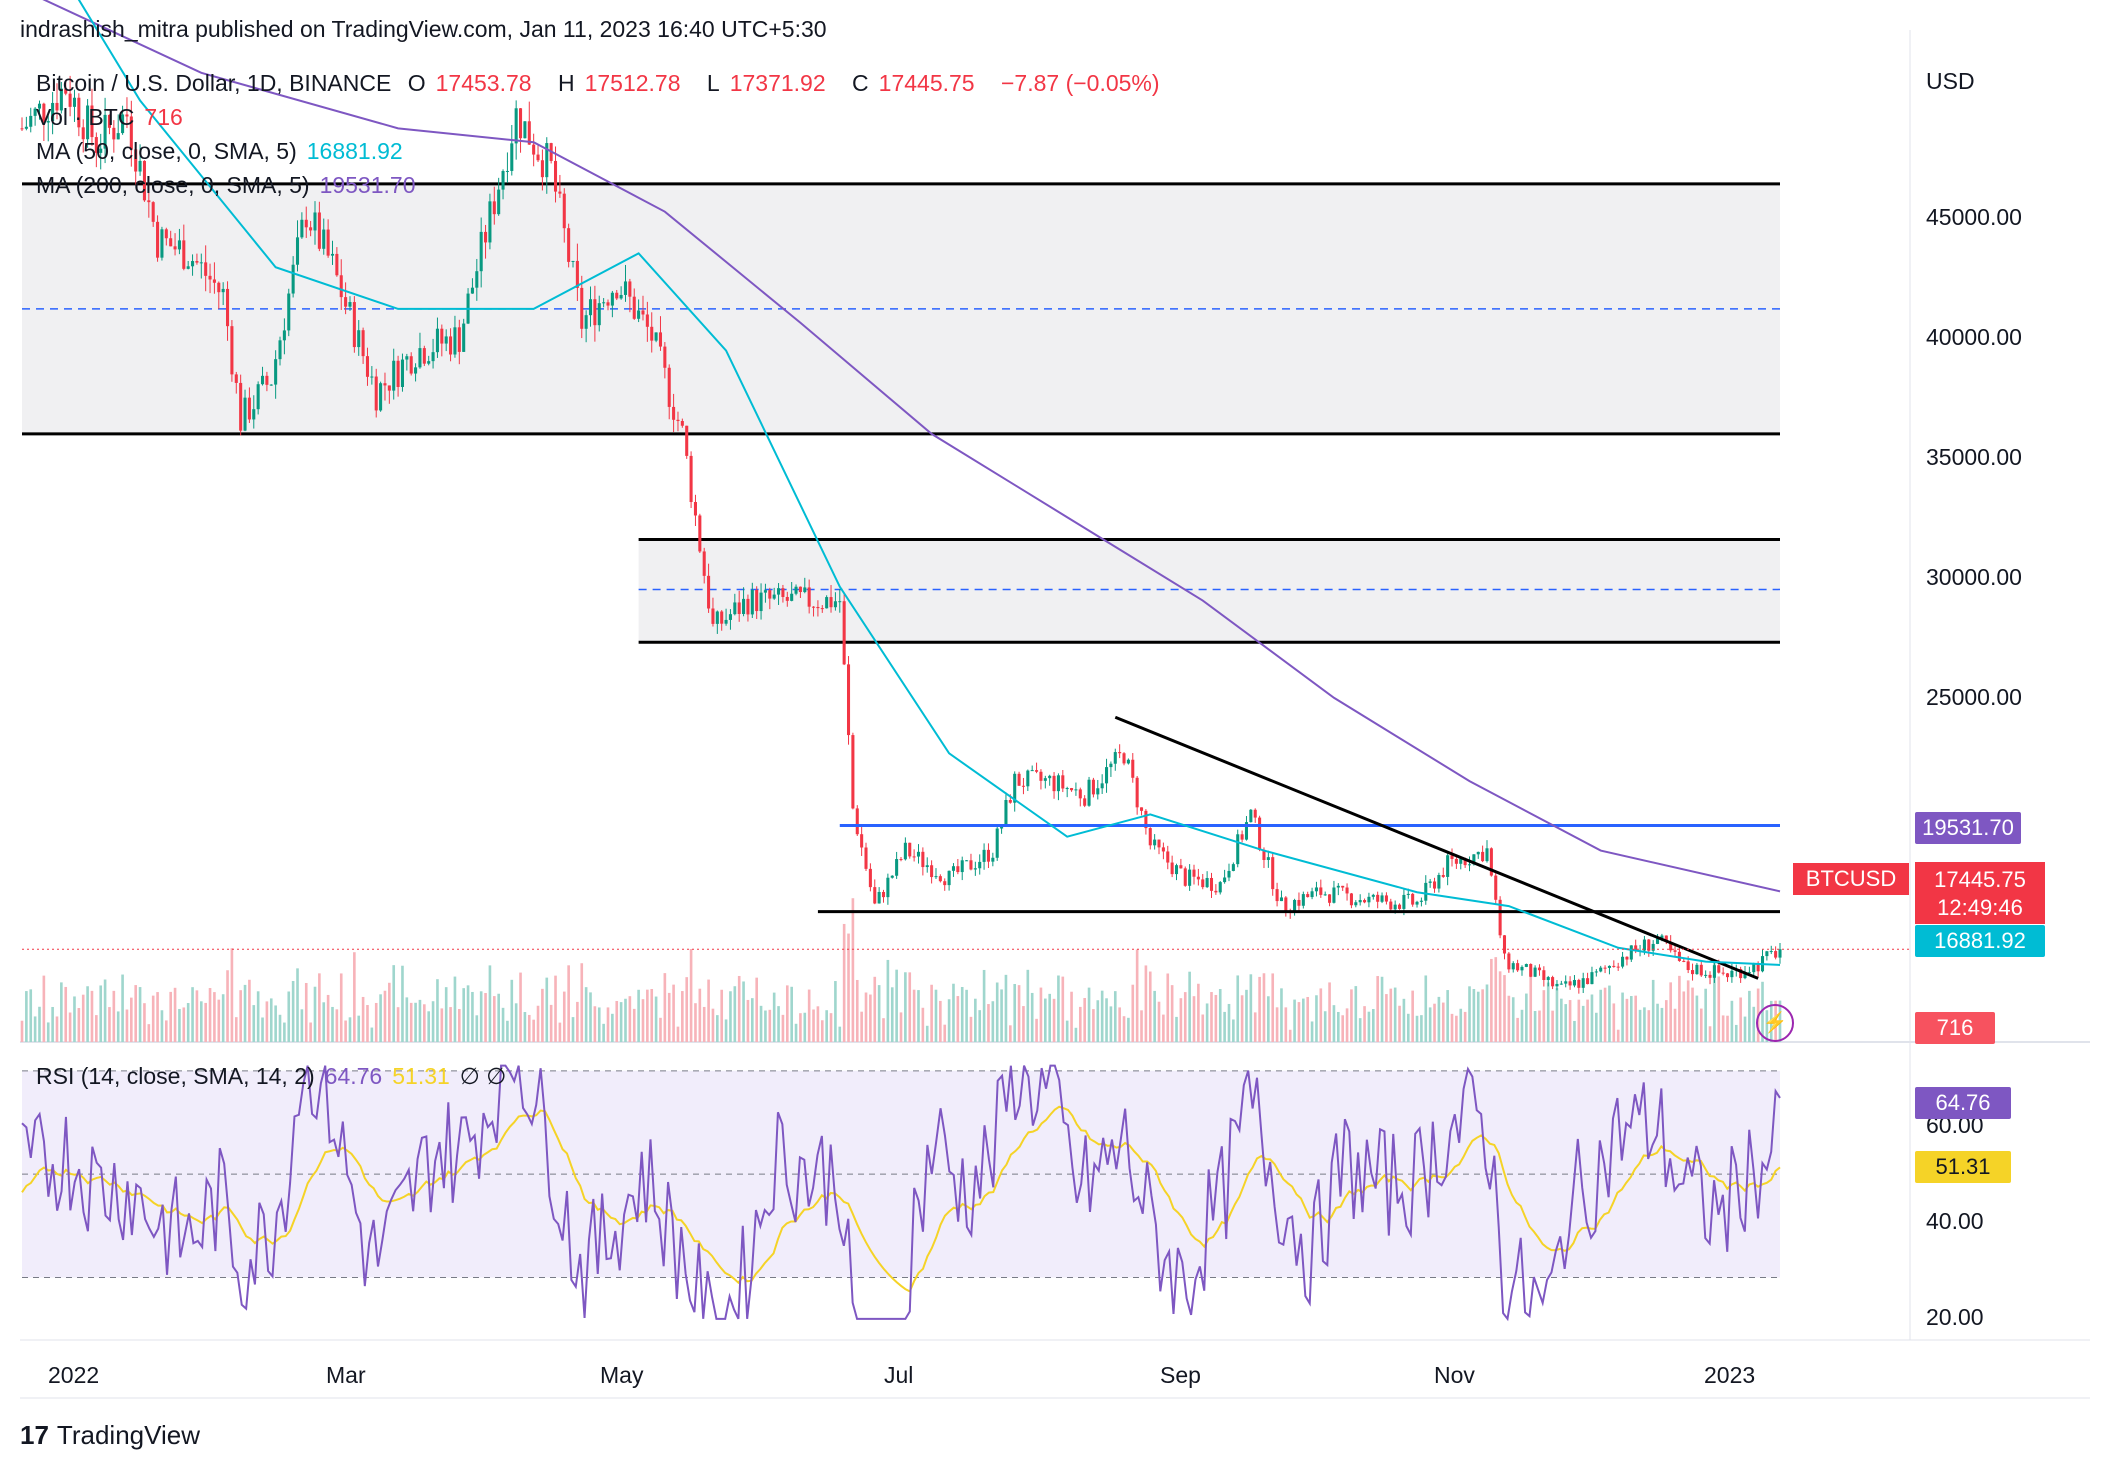  I want to click on change-value: −7.87 (−0.05%), so click(1080, 83).